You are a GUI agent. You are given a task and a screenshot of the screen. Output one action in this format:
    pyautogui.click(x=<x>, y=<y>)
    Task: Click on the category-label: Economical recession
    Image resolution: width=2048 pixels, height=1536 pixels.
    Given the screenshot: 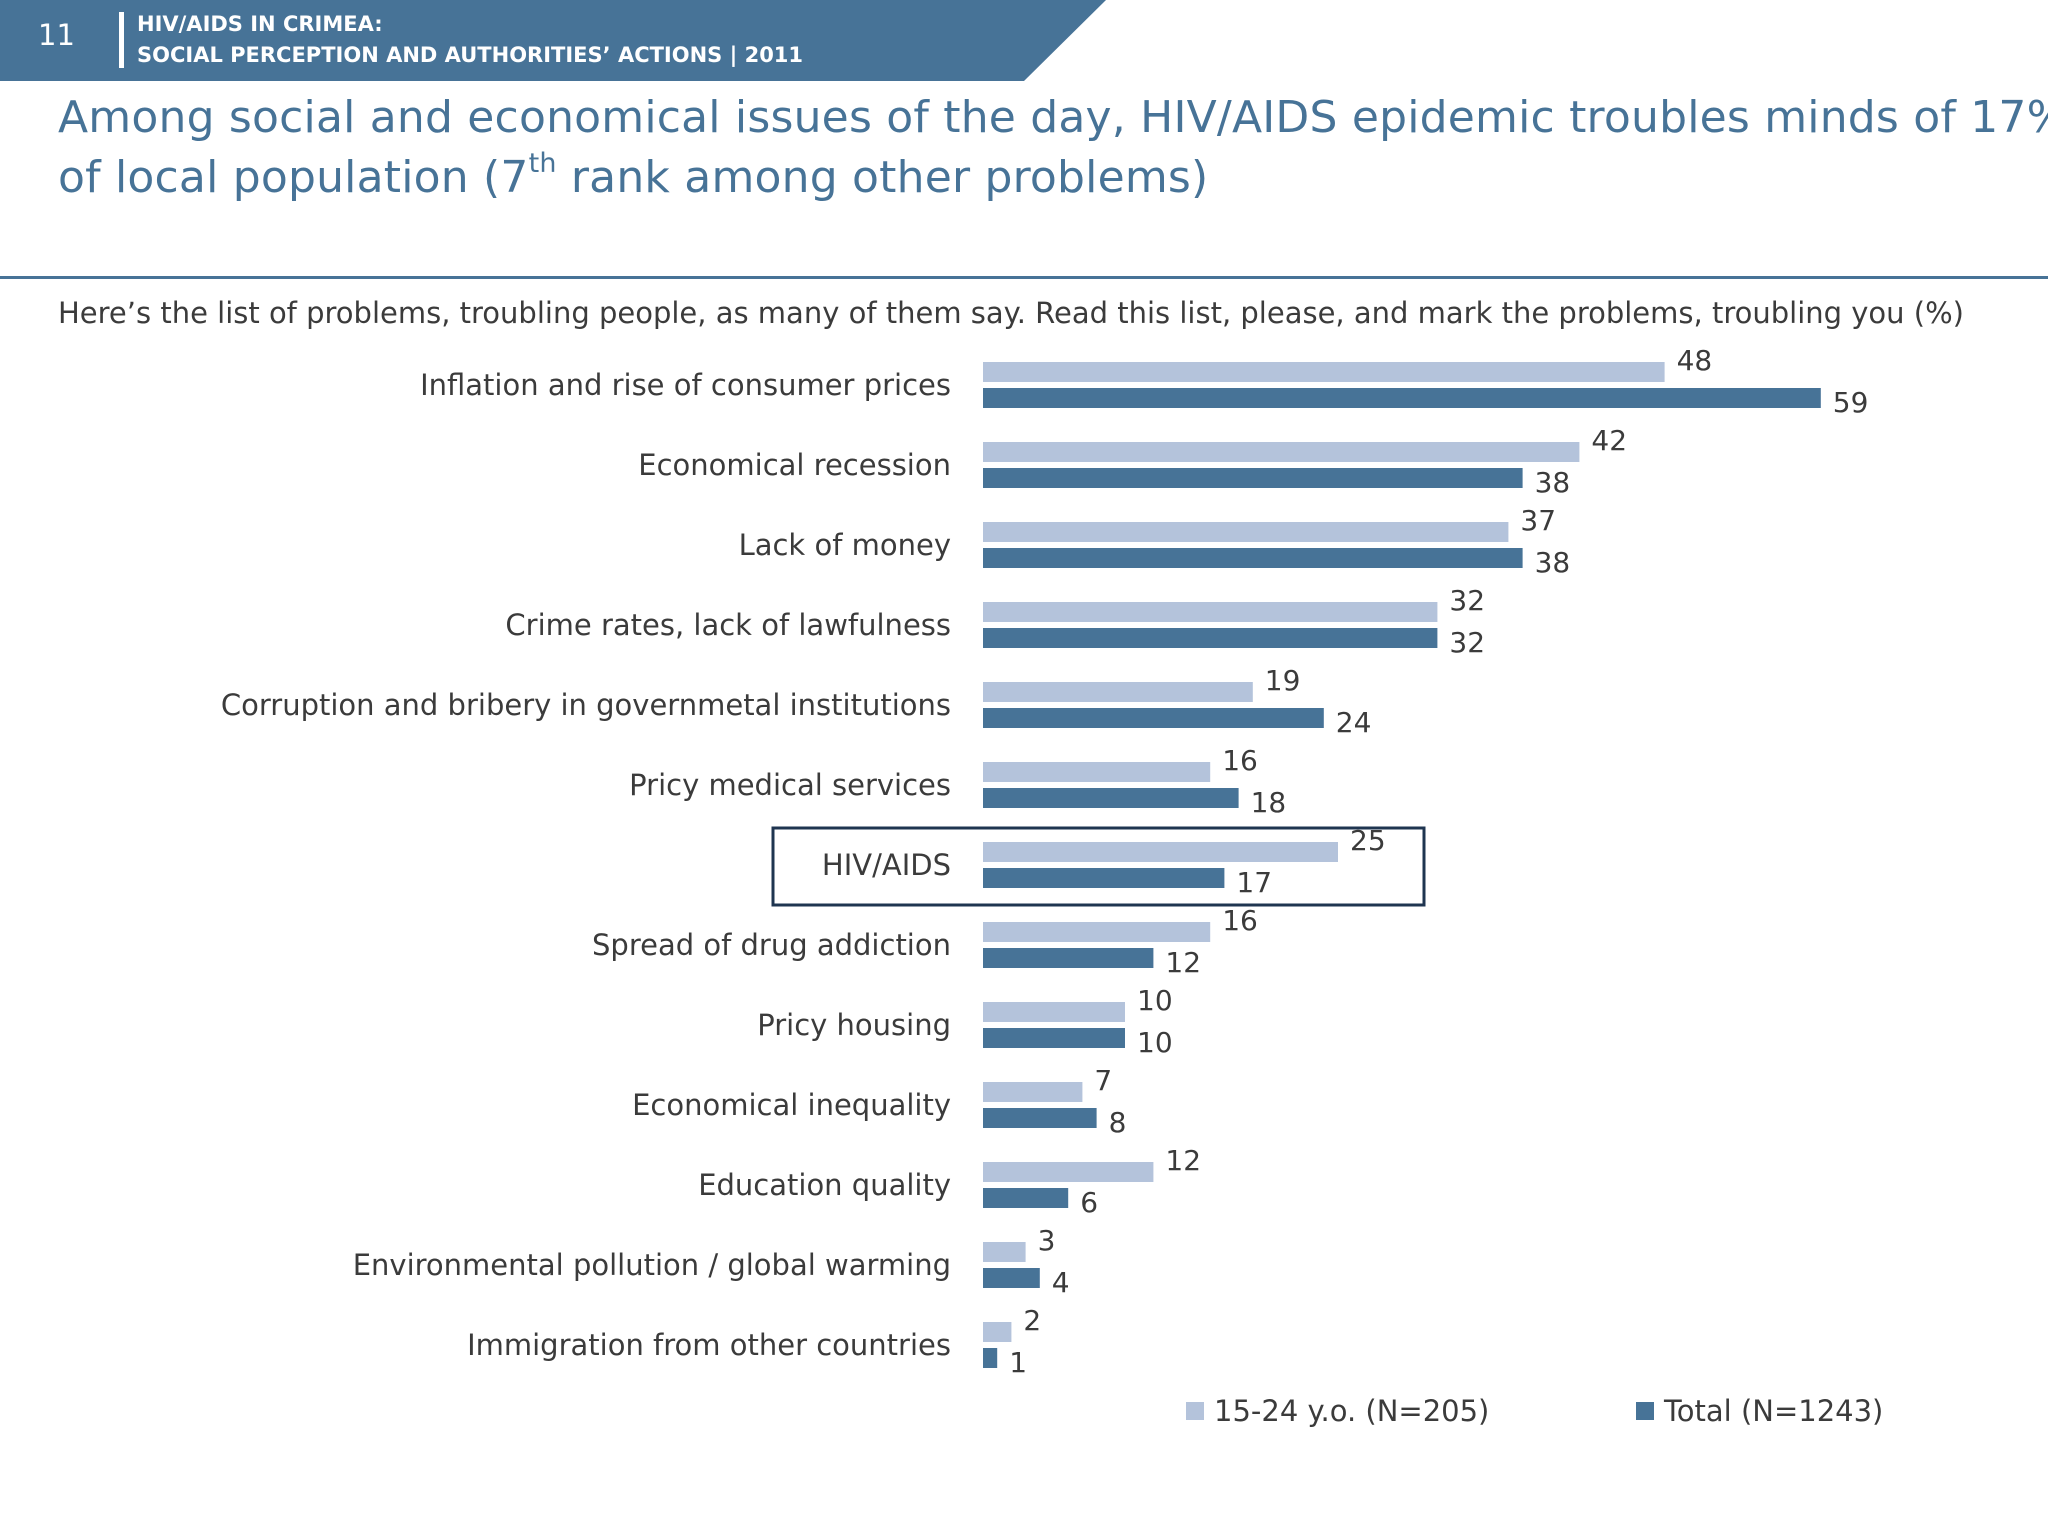 What is the action you would take?
    pyautogui.click(x=794, y=465)
    